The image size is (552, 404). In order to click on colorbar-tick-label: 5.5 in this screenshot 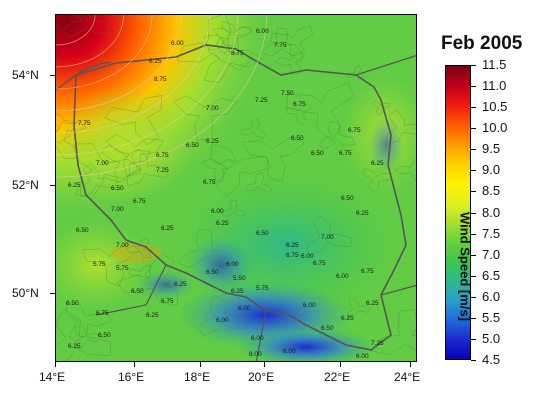, I will do `click(491, 317)`.